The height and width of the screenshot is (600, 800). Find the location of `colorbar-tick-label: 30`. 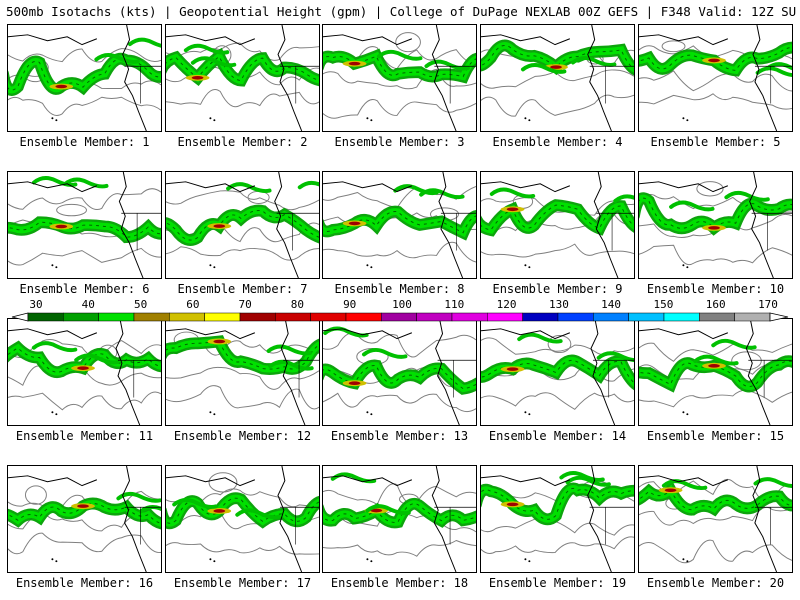

colorbar-tick-label: 30 is located at coordinates (35, 304).